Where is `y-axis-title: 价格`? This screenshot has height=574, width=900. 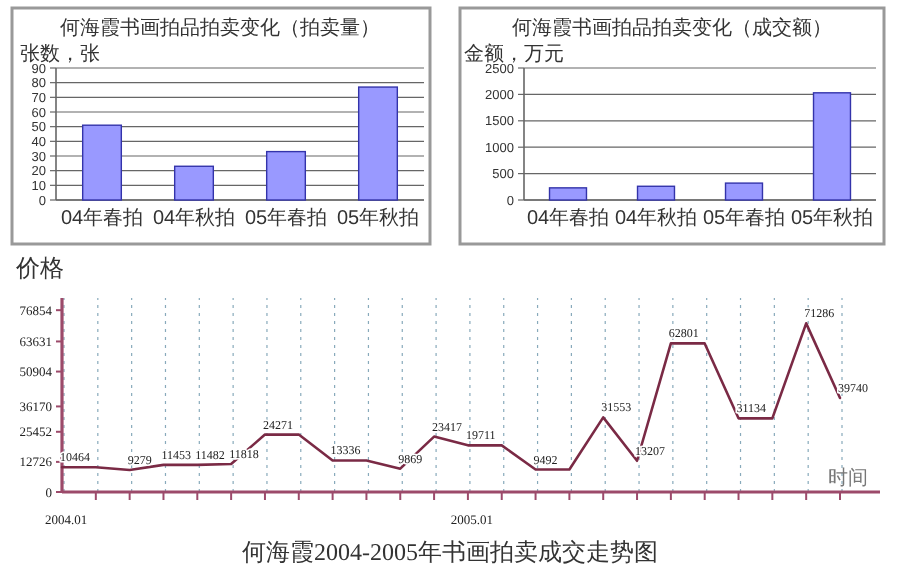 y-axis-title: 价格 is located at coordinates (39, 268).